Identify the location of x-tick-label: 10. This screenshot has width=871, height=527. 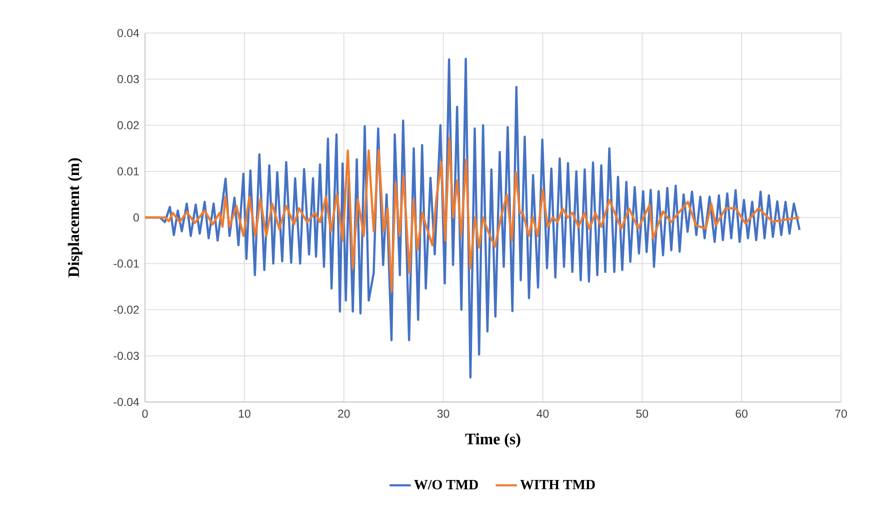
(244, 414).